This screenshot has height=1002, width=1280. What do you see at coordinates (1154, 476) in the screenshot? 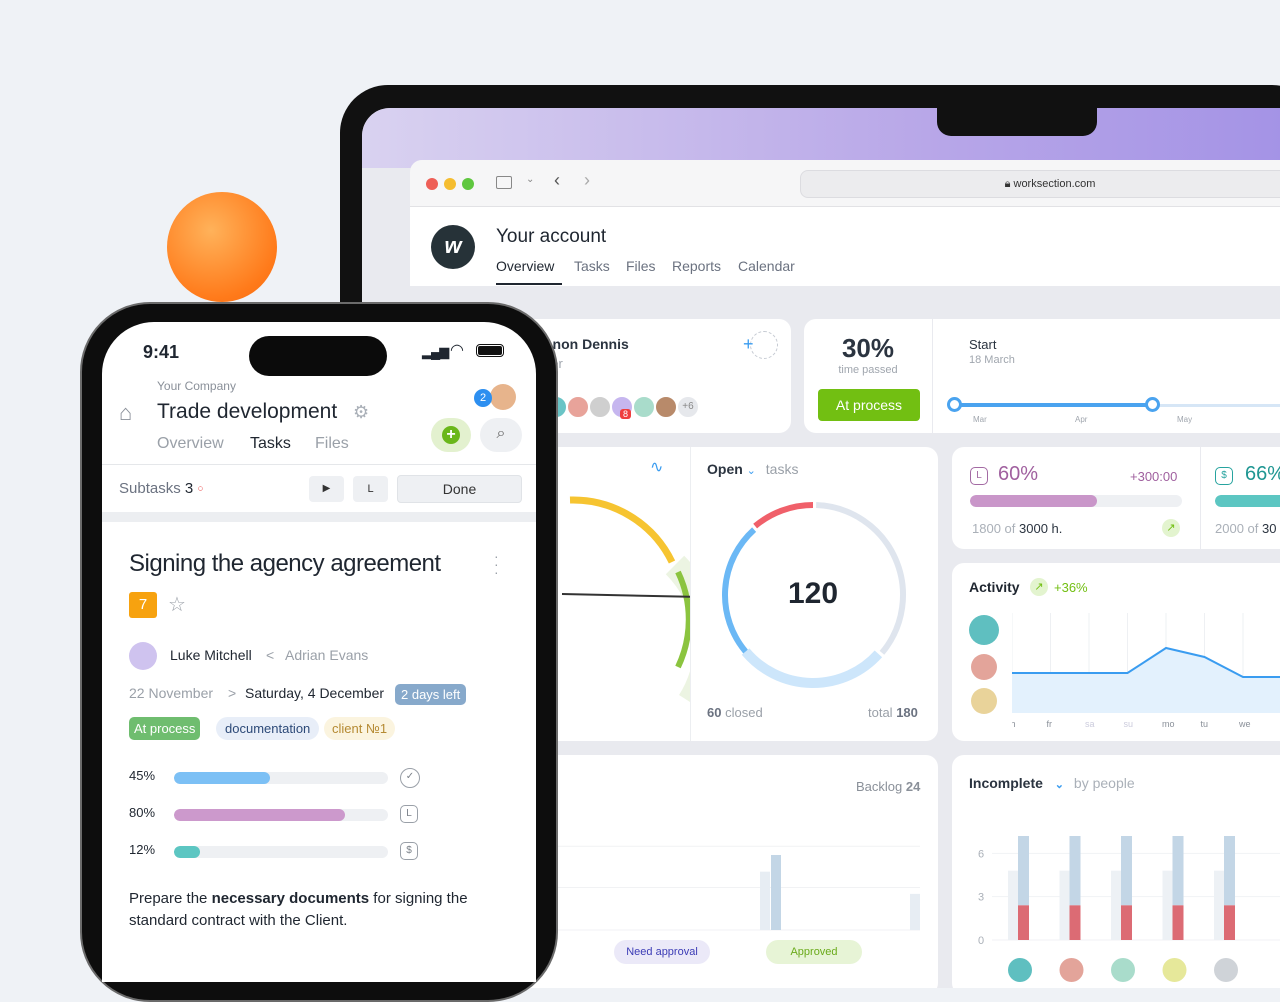
I see `hours-delta: +300:00` at bounding box center [1154, 476].